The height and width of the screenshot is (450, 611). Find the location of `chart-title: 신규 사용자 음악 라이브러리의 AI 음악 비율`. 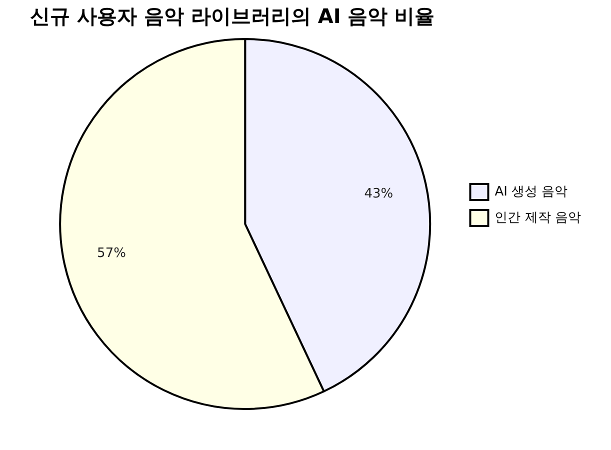

chart-title: 신규 사용자 음악 라이브러리의 AI 음악 비율 is located at coordinates (232, 16).